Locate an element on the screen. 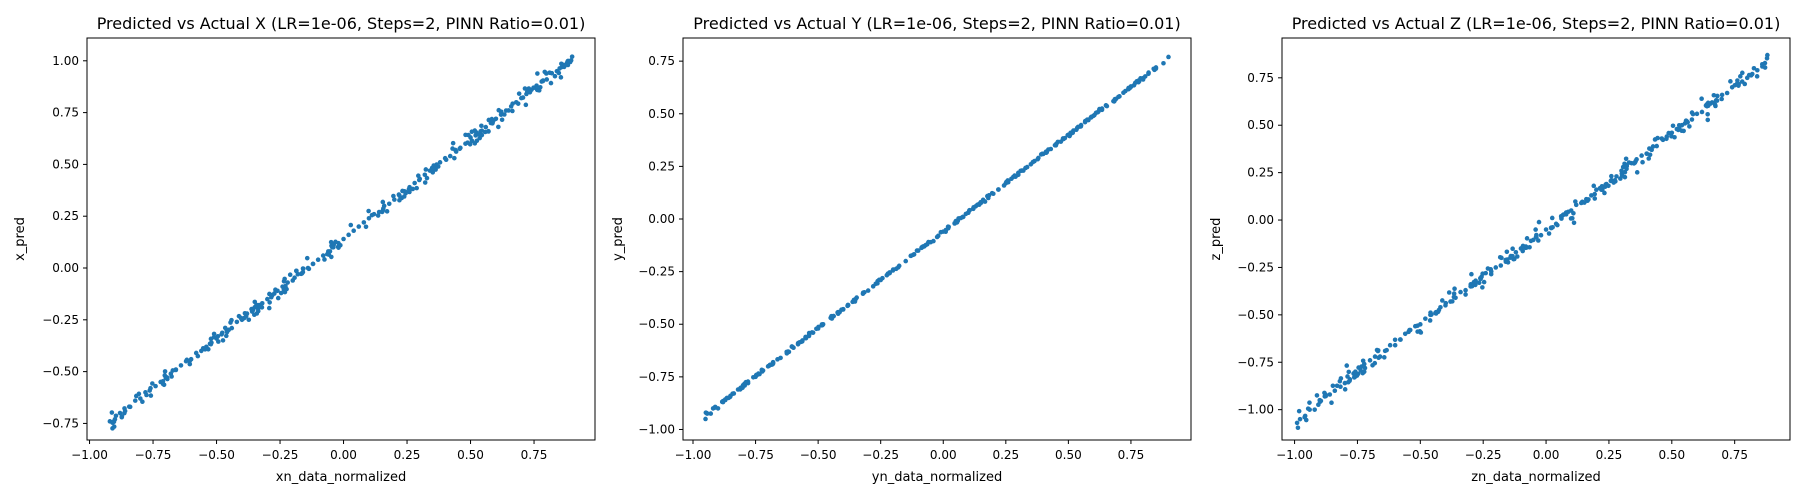  y-tick-label: −0.50 is located at coordinates (656, 324).